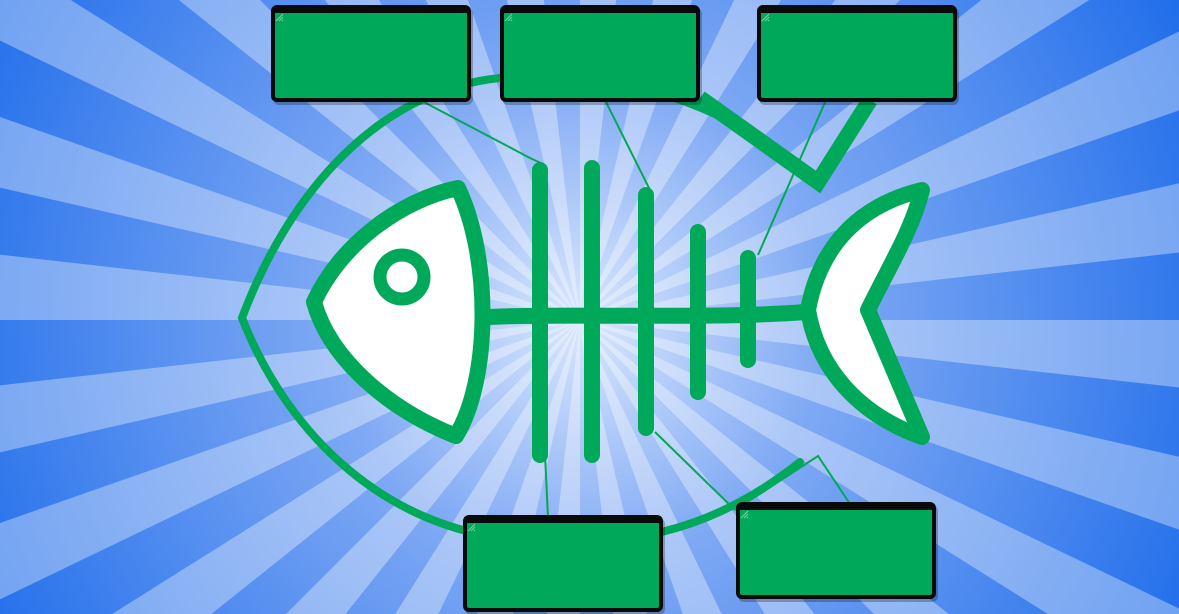 The image size is (1179, 614). I want to click on fish-spine, so click(637, 315).